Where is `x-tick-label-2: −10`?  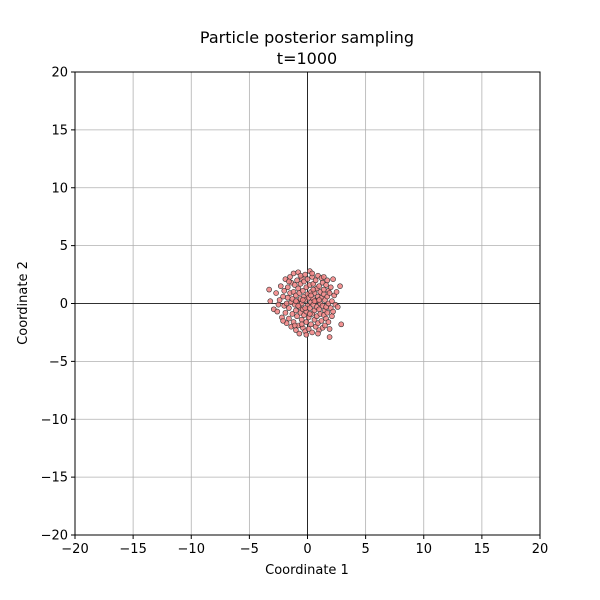 x-tick-label-2: −10 is located at coordinates (191, 549).